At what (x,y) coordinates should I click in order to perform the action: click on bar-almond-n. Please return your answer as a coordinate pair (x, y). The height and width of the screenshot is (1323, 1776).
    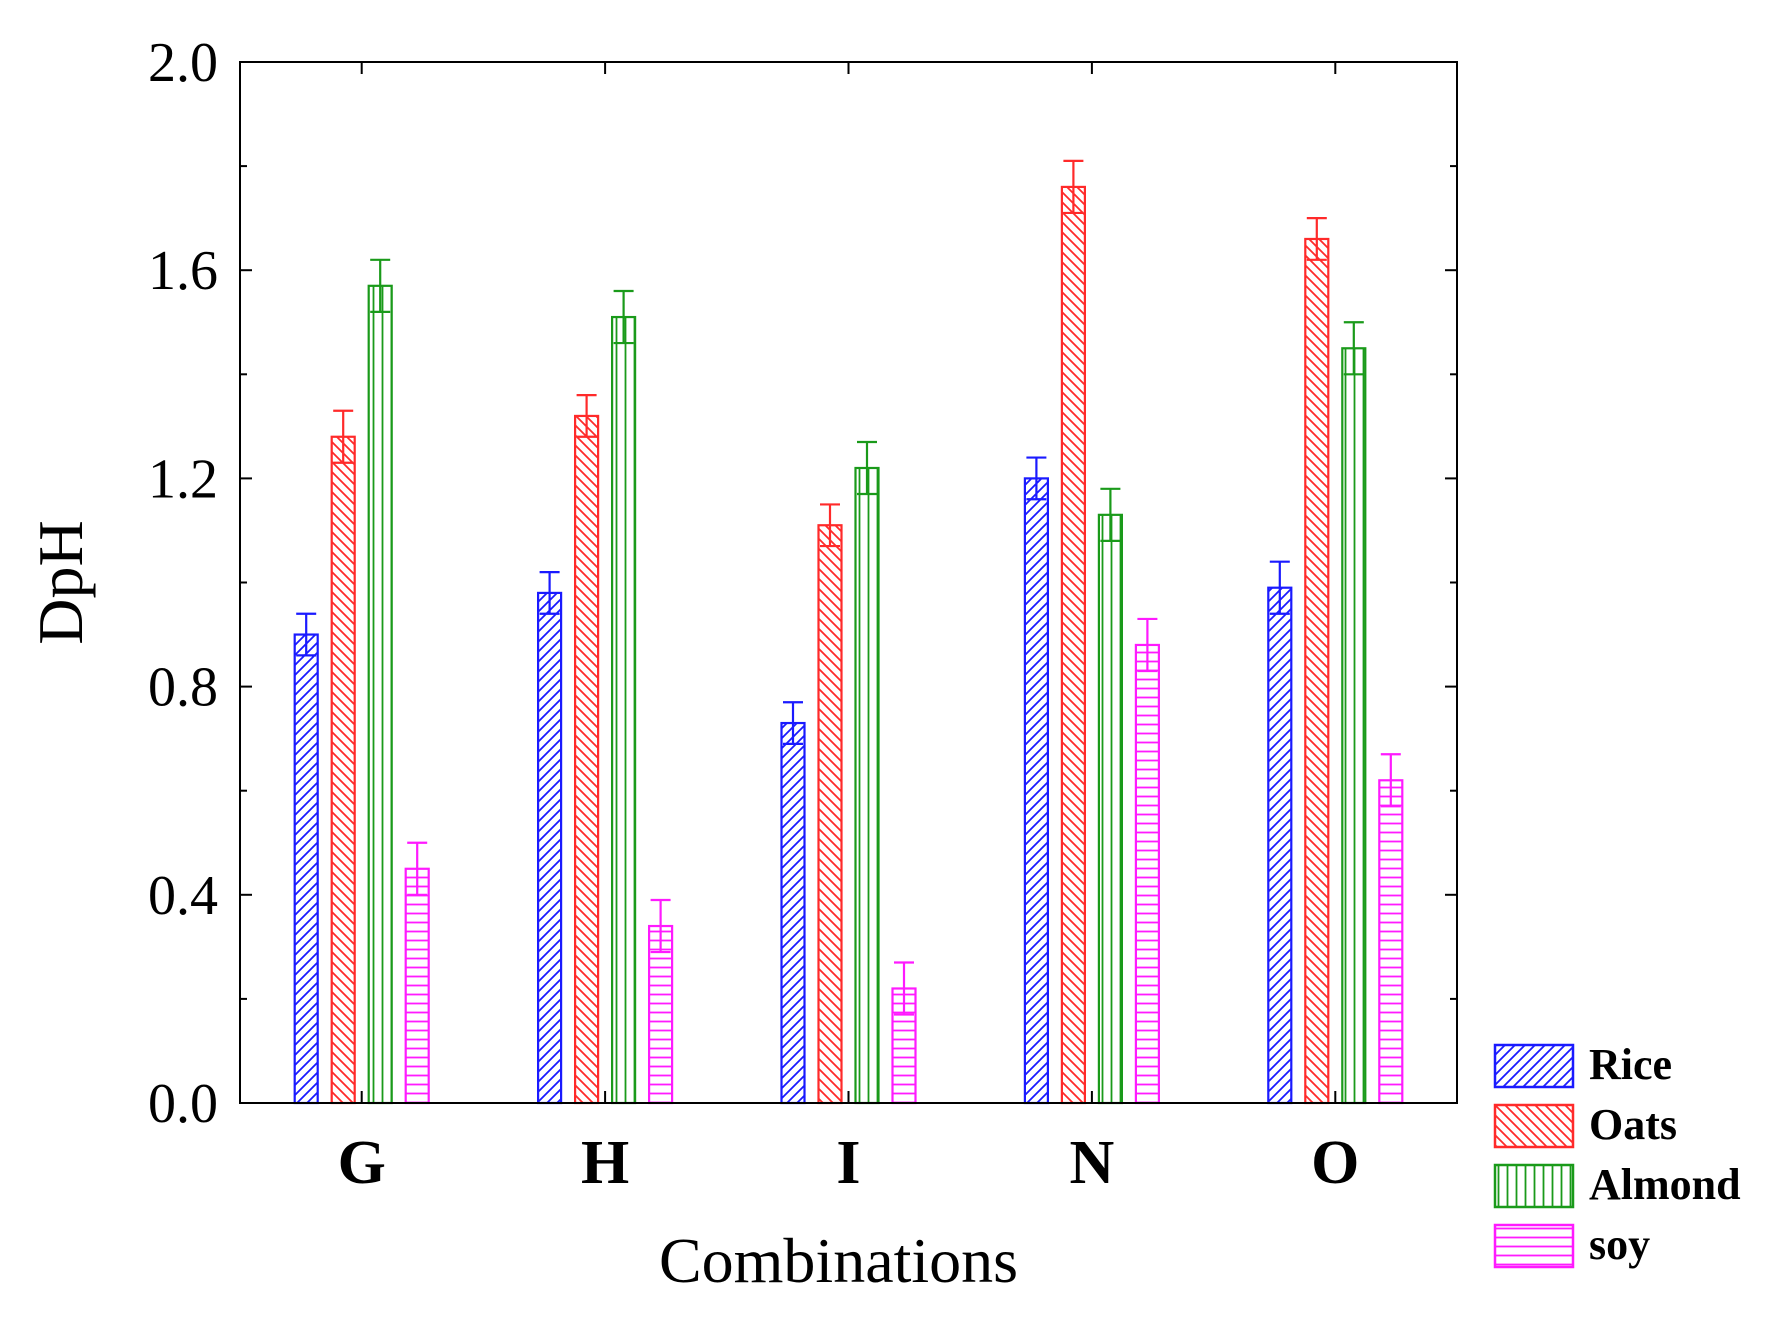
    Looking at the image, I should click on (1110, 809).